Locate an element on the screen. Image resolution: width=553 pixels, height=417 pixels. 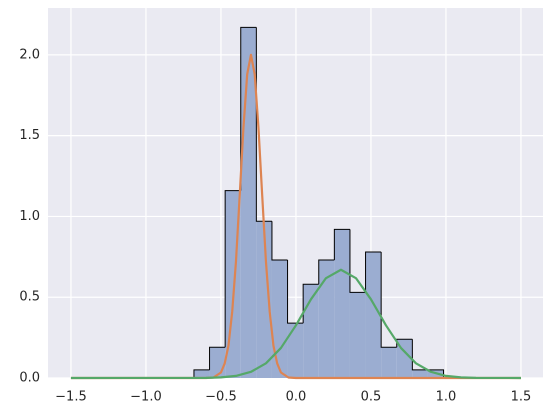
x-tick-label: 0.5 is located at coordinates (371, 397).